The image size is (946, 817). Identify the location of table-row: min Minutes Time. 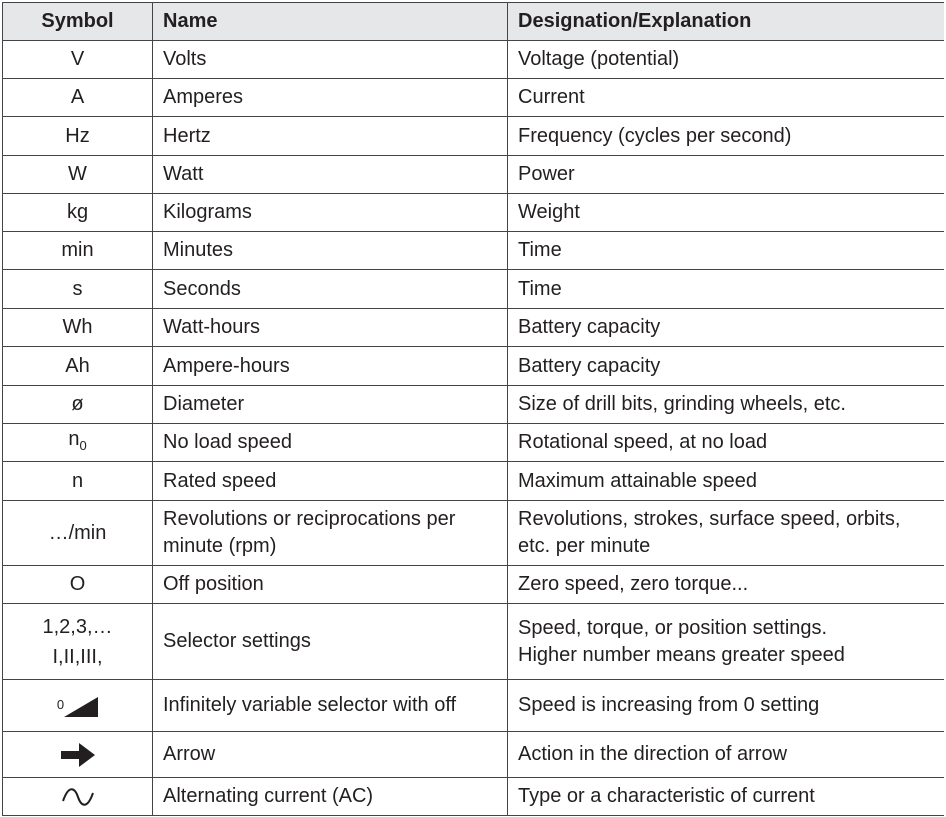
(473, 250).